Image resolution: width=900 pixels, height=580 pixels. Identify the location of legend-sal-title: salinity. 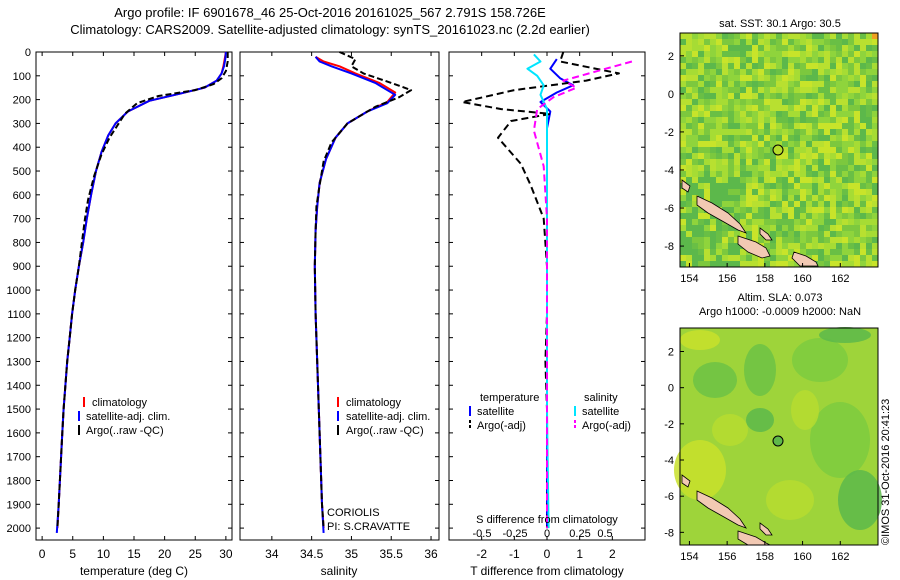
(601, 398).